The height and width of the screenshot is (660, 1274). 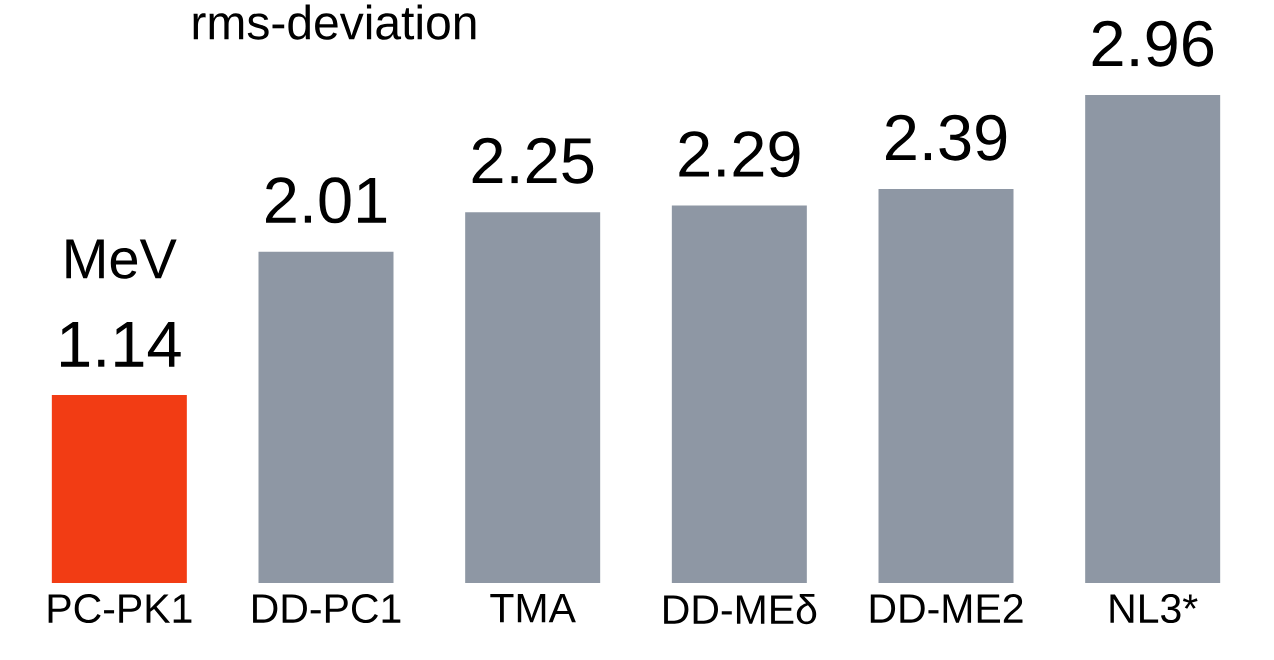 What do you see at coordinates (946, 137) in the screenshot?
I see `data-label: 2.39` at bounding box center [946, 137].